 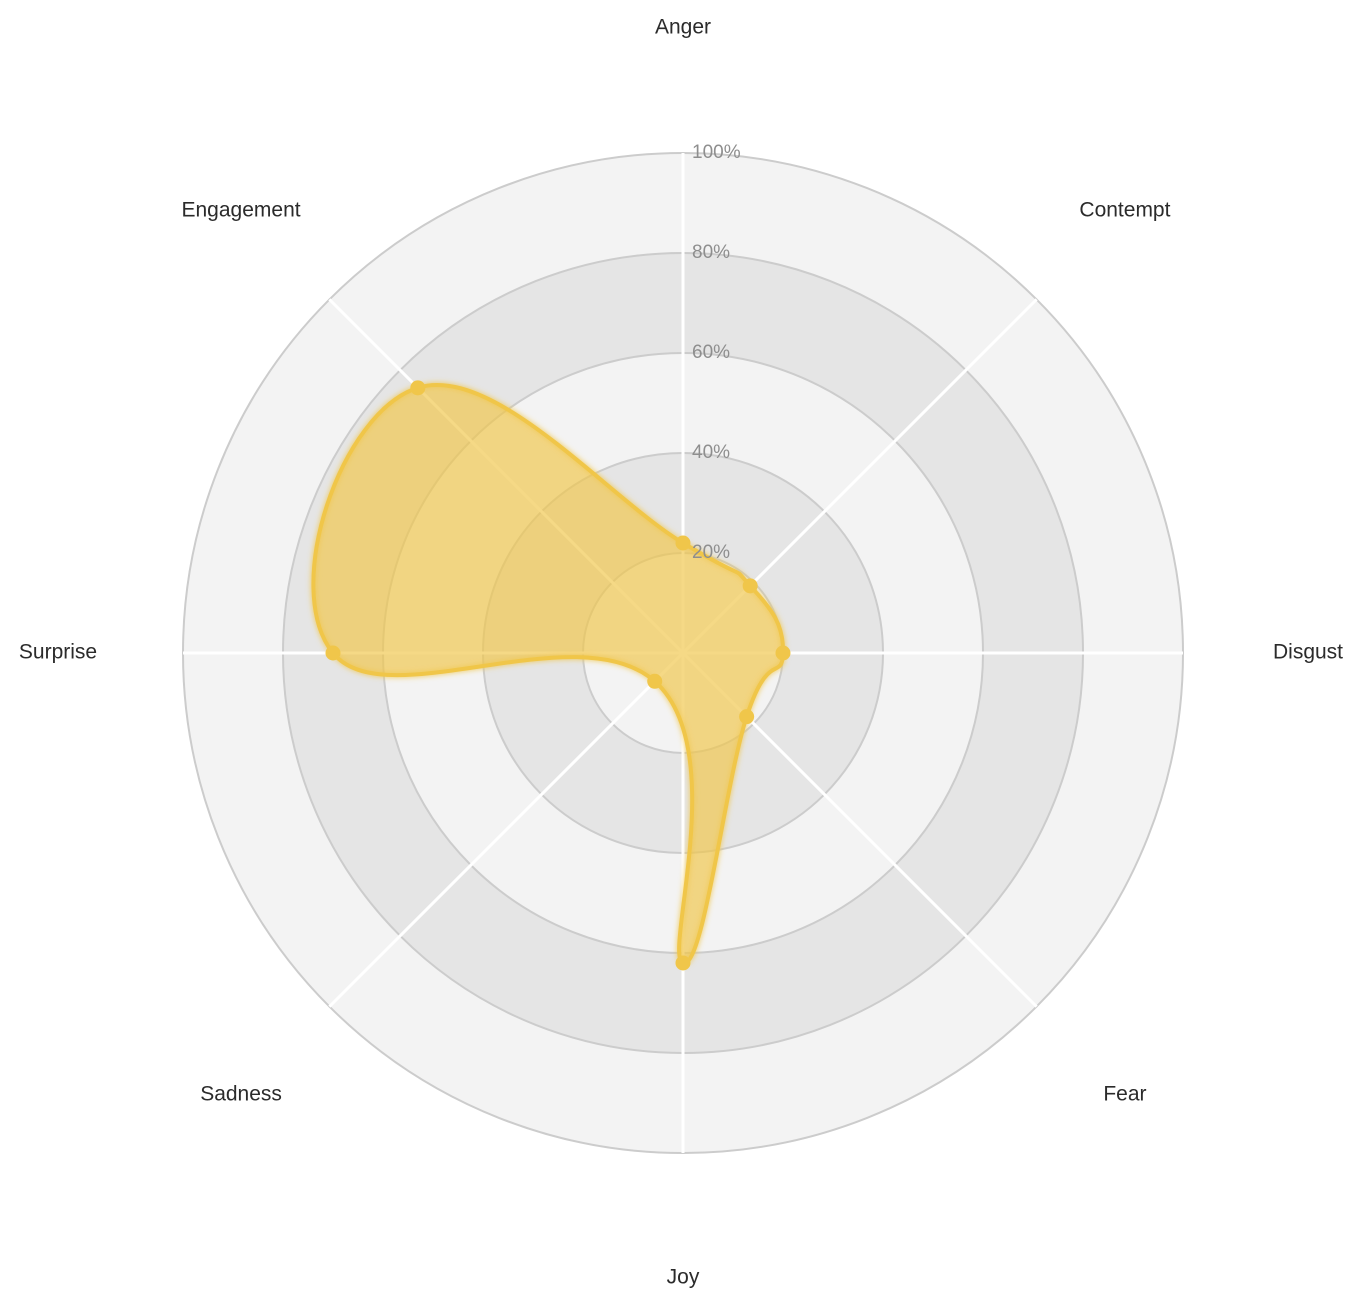 I want to click on tick-label-100: 100%, so click(x=716, y=152).